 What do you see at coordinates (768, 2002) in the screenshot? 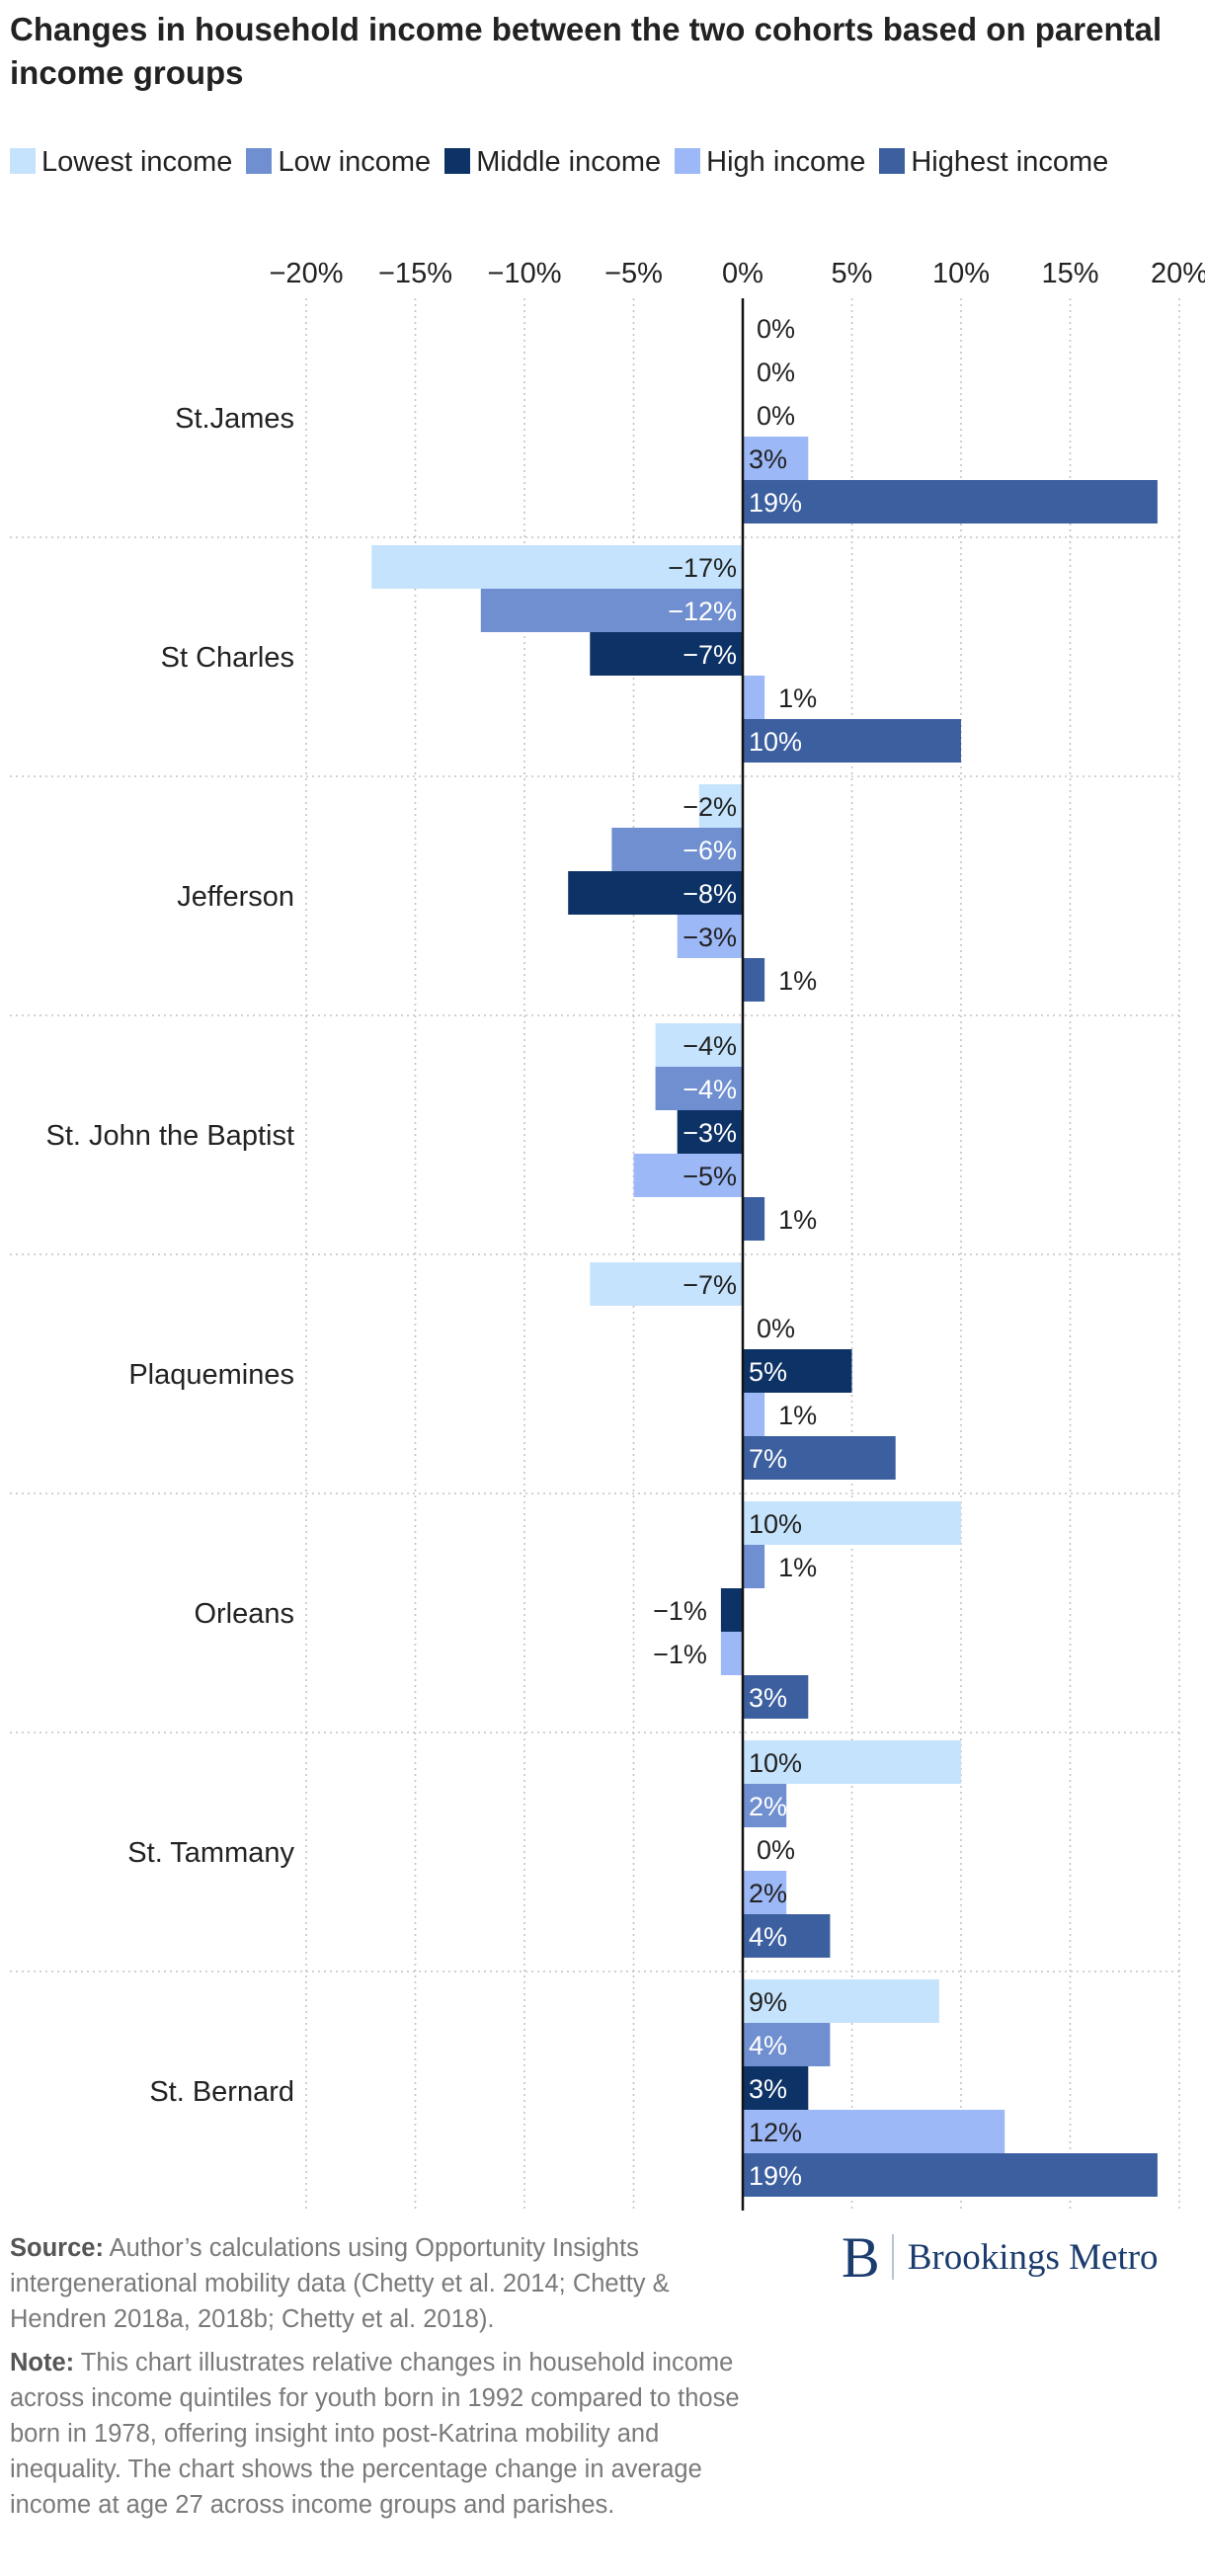
I see `value-label: 9%` at bounding box center [768, 2002].